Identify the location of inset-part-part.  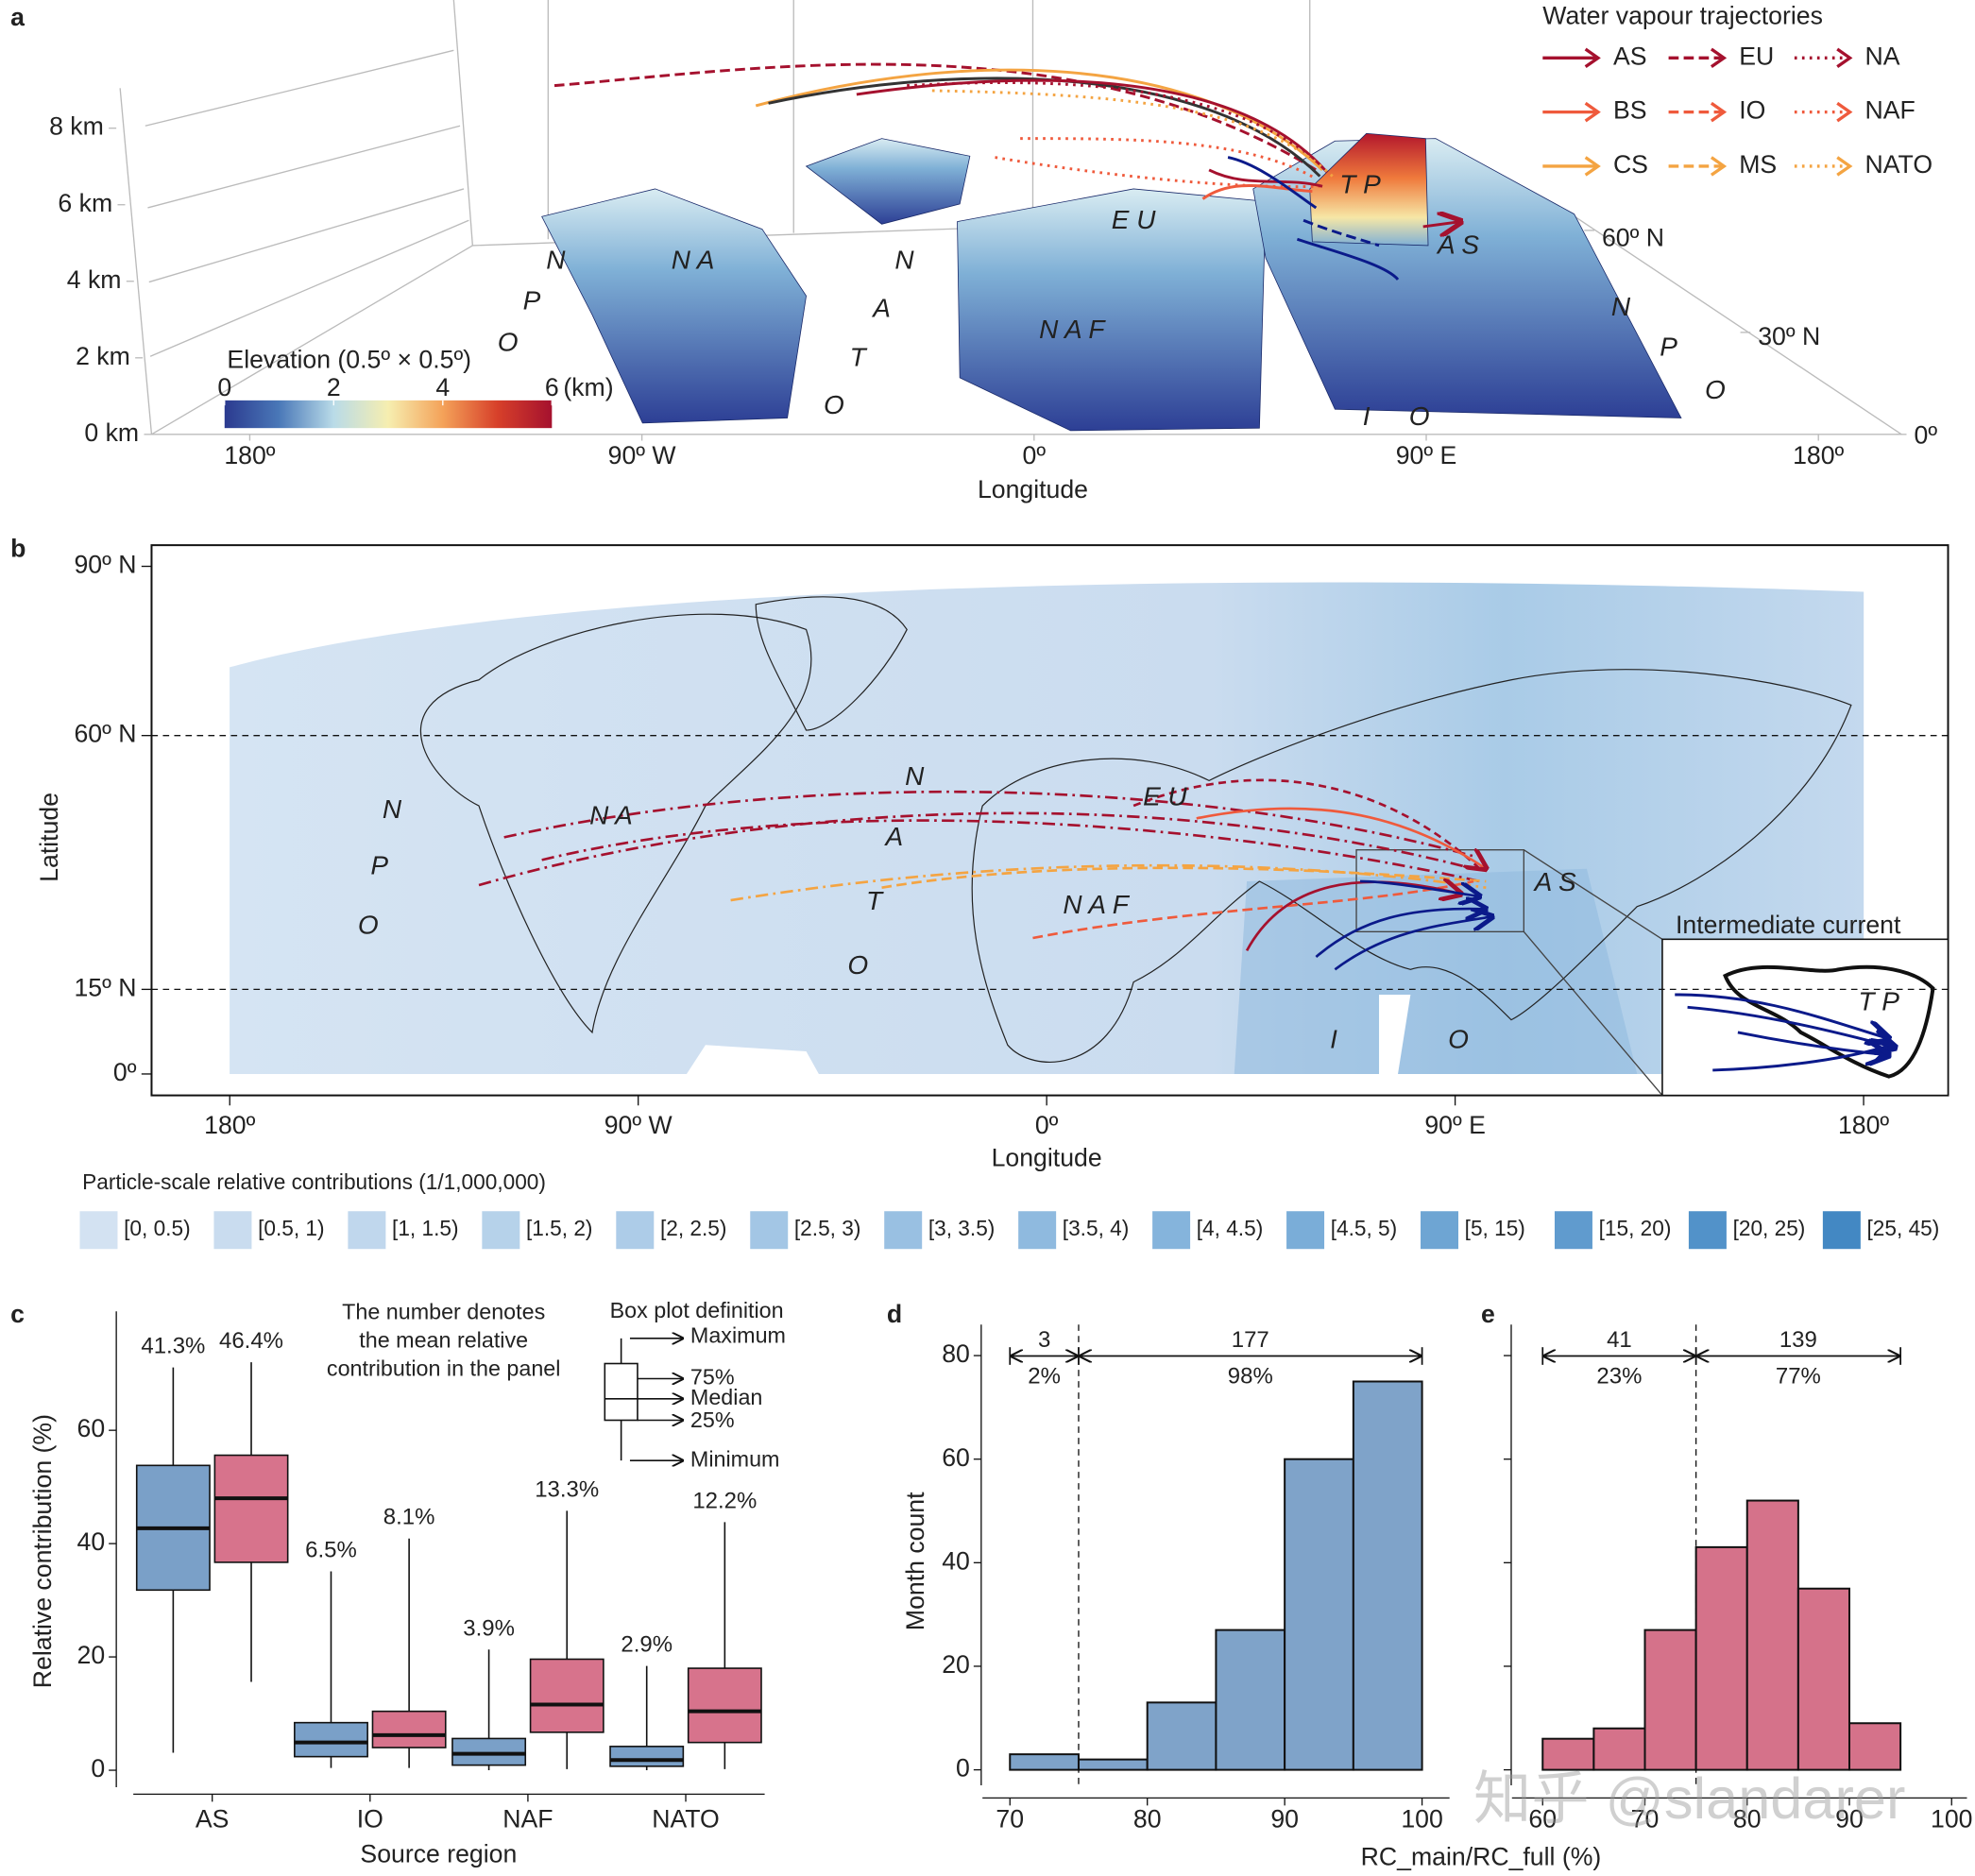
(1813, 1043).